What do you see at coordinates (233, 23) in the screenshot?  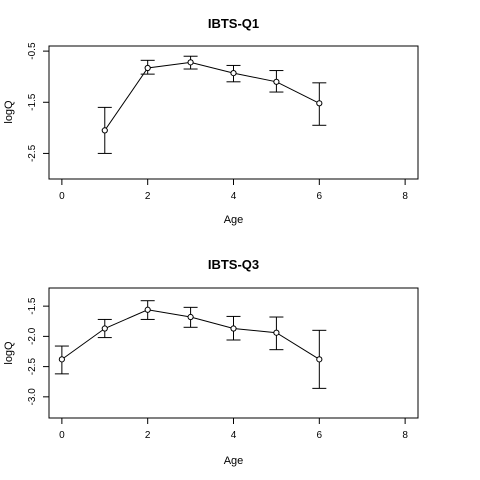 I see `chart-title: IBTS-Q1` at bounding box center [233, 23].